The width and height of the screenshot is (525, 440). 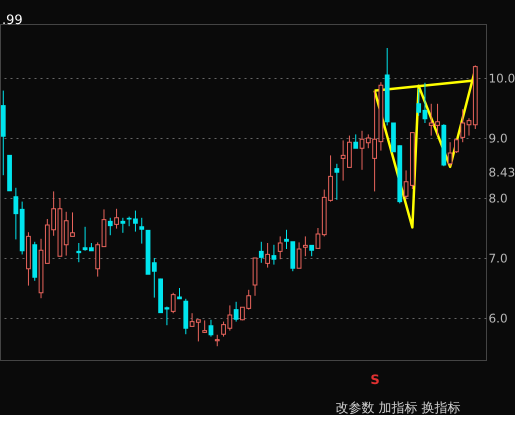 What do you see at coordinates (398, 408) in the screenshot?
I see `text: 加指标` at bounding box center [398, 408].